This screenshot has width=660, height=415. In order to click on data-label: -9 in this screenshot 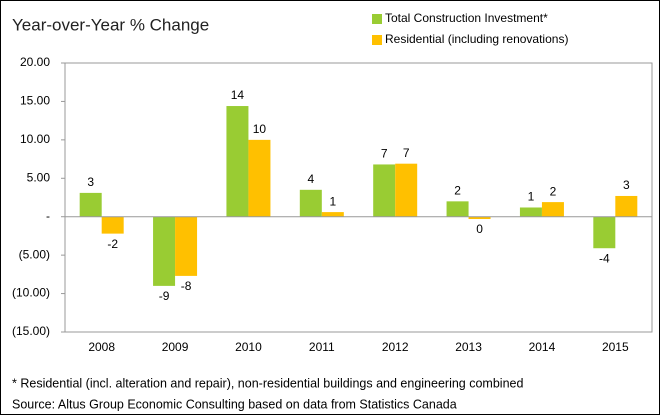, I will do `click(164, 296)`.